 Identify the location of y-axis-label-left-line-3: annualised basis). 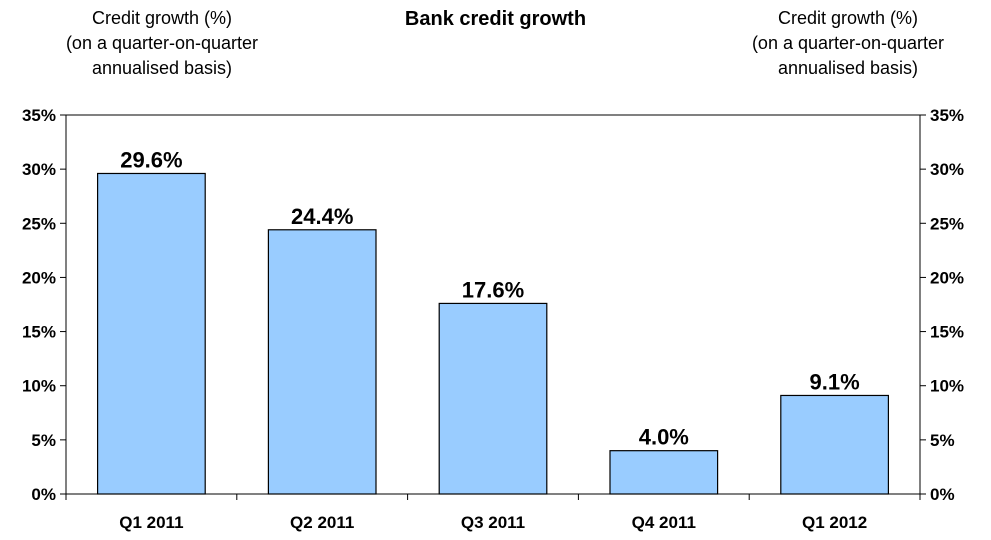
(162, 68).